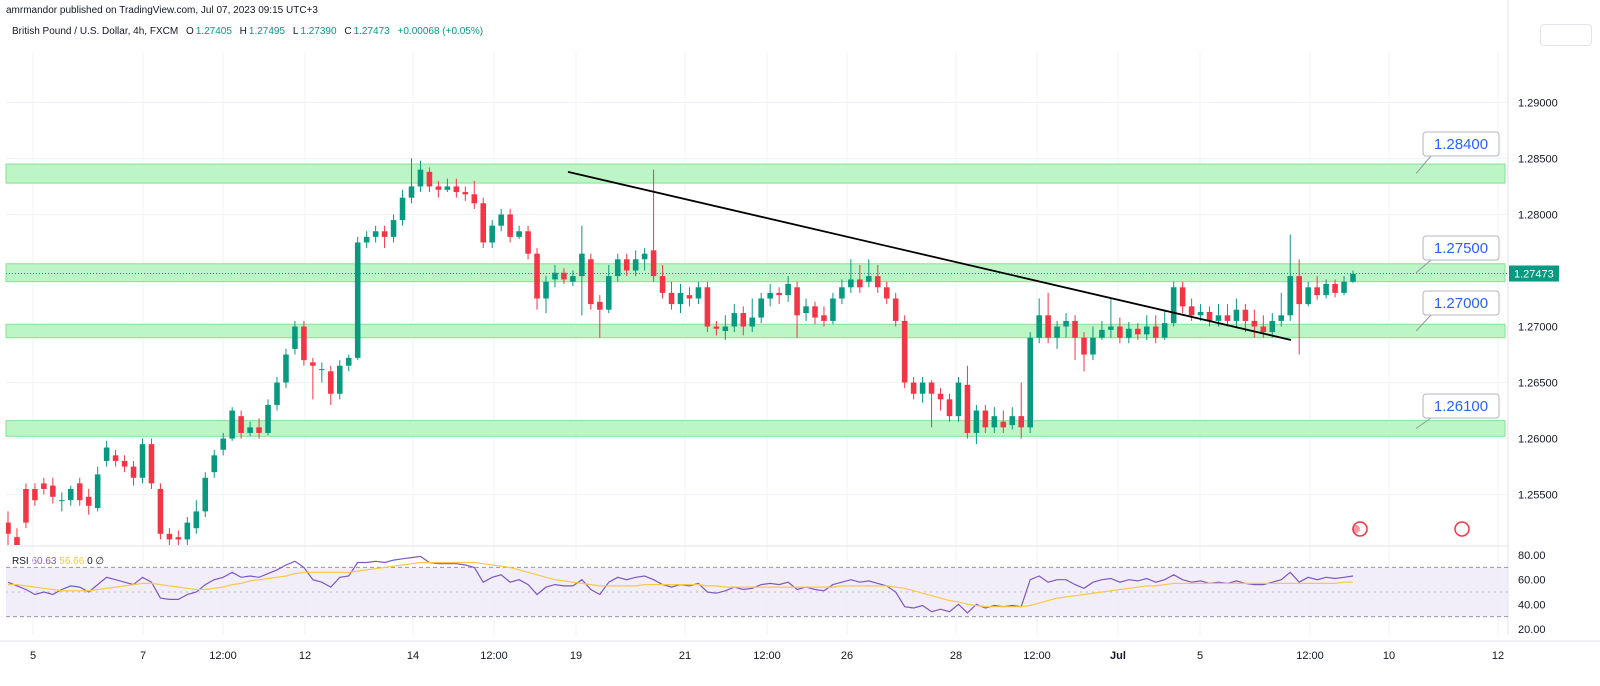  What do you see at coordinates (776, 593) in the screenshot?
I see `rsi-pane: 80.00 60.00 40.00 20.00` at bounding box center [776, 593].